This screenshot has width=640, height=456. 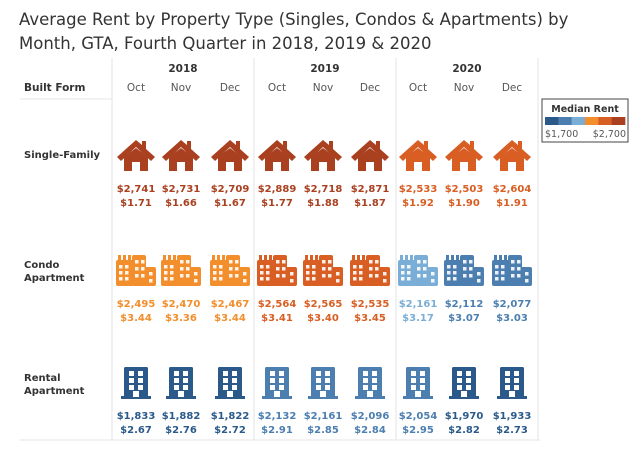 I want to click on rent-label: $2,564, so click(x=277, y=304).